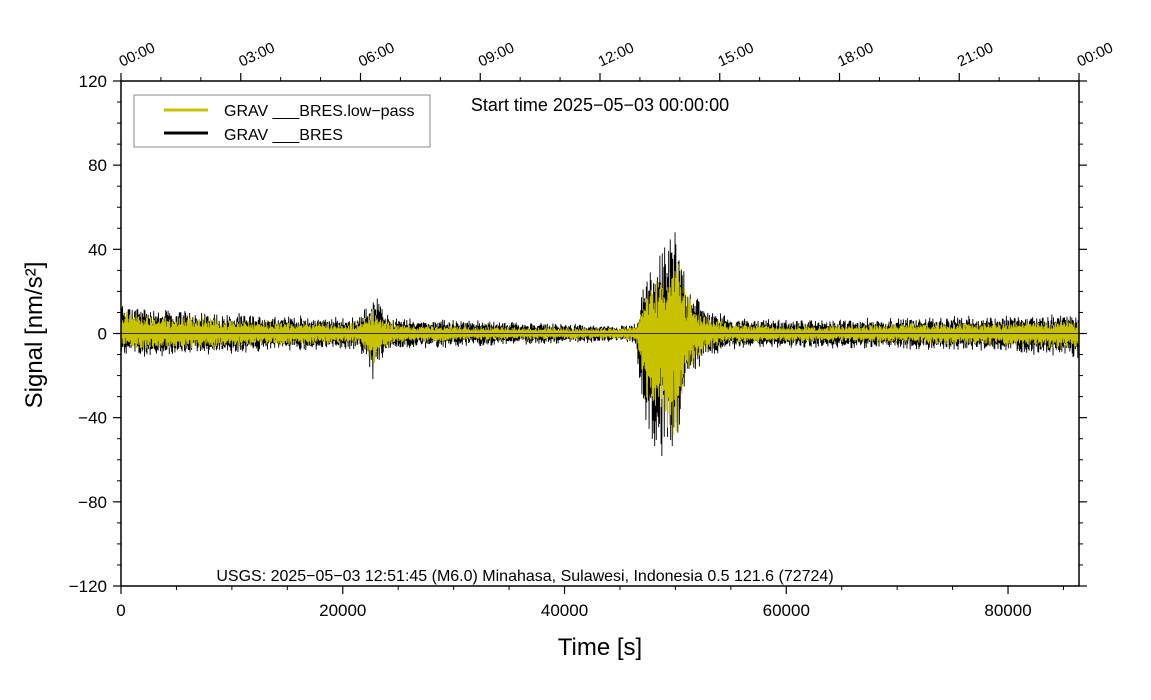  What do you see at coordinates (600, 105) in the screenshot?
I see `start-time-annotation: Start time 2025−05−03 00:00:00` at bounding box center [600, 105].